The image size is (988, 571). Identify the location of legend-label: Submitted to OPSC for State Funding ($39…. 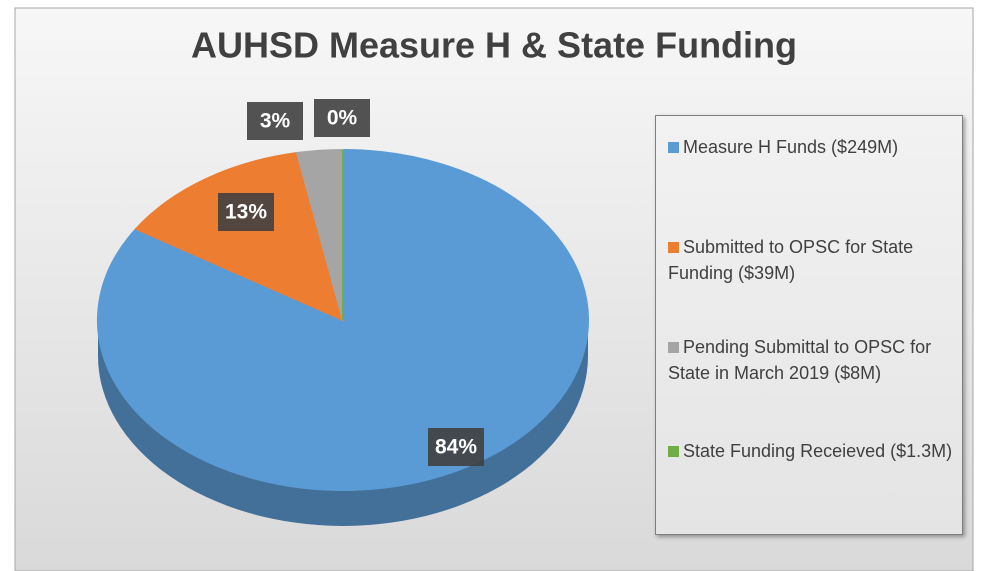
(791, 260).